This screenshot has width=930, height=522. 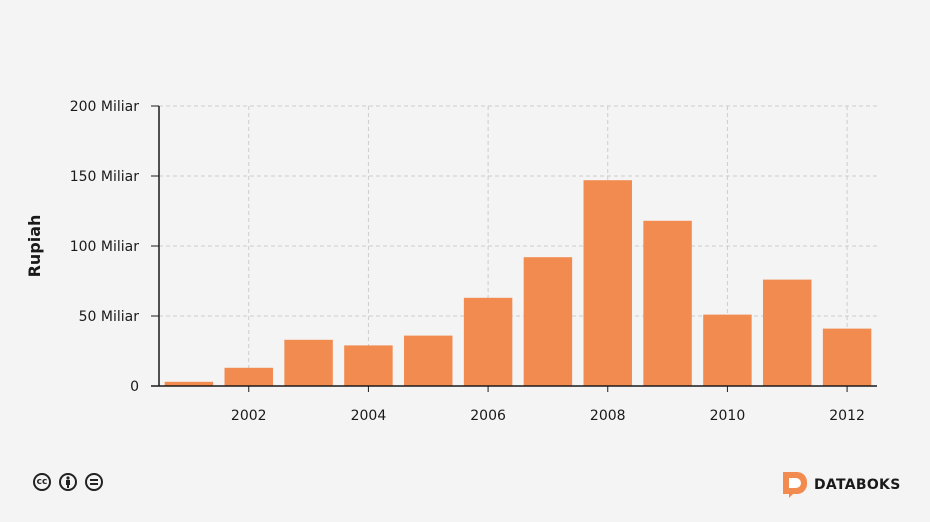 What do you see at coordinates (787, 332) in the screenshot?
I see `bar-2011` at bounding box center [787, 332].